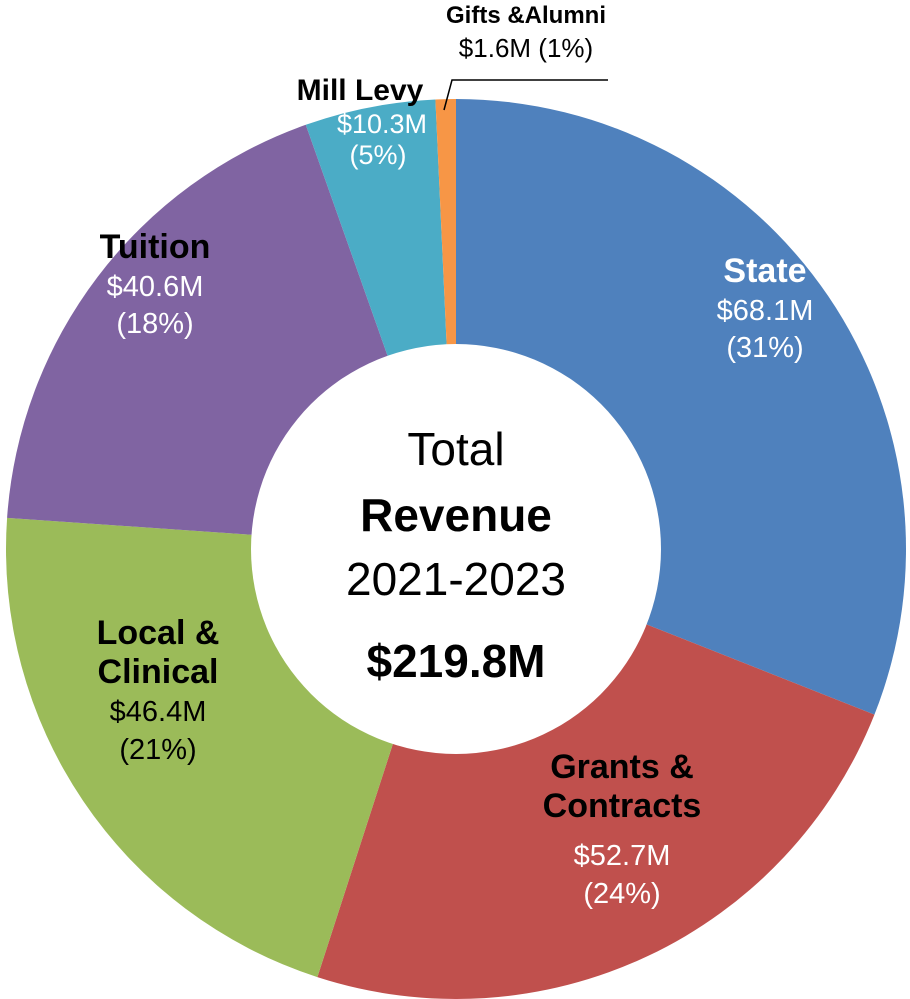 The height and width of the screenshot is (999, 910). Describe the element at coordinates (525, 95) in the screenshot. I see `leader-line` at that location.